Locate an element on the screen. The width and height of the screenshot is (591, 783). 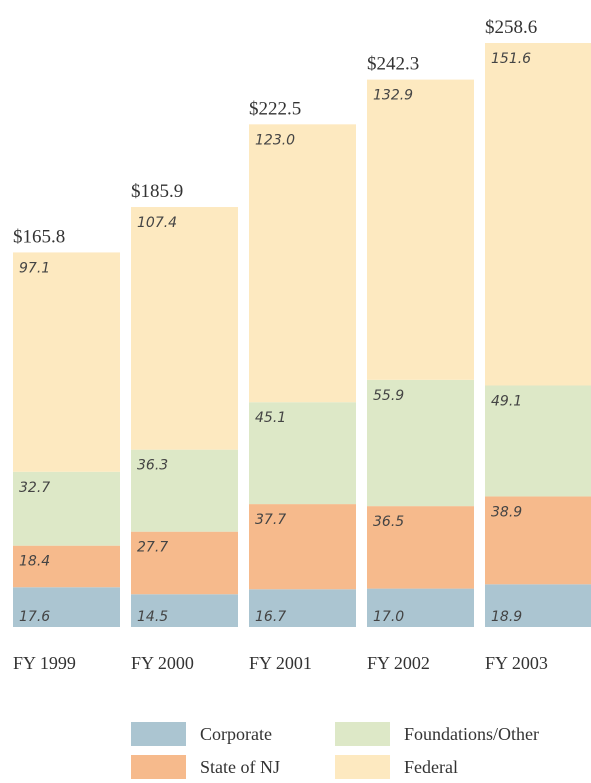
legend-label: State of NJ is located at coordinates (240, 767).